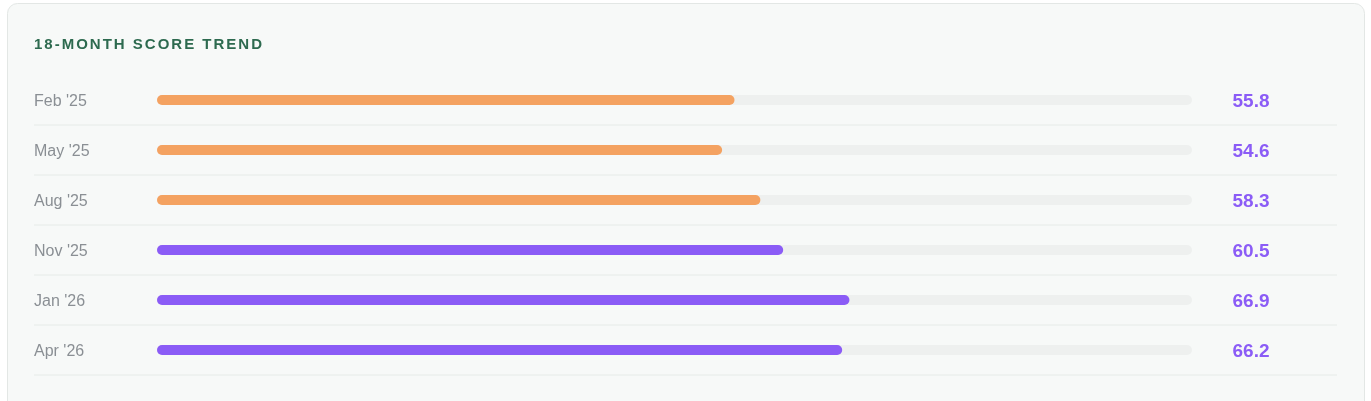 The image size is (1371, 401). Describe the element at coordinates (61, 250) in the screenshot. I see `y-tick-label: Nov '25` at that location.